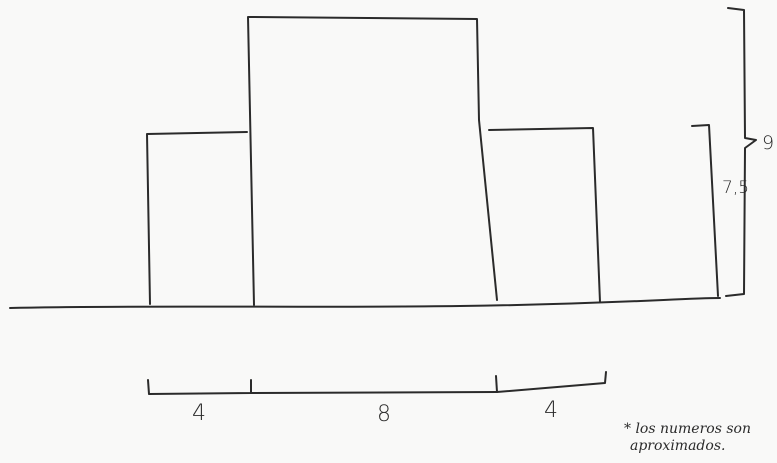  Describe the element at coordinates (678, 446) in the screenshot. I see `note-line-2: aproximados.` at that location.